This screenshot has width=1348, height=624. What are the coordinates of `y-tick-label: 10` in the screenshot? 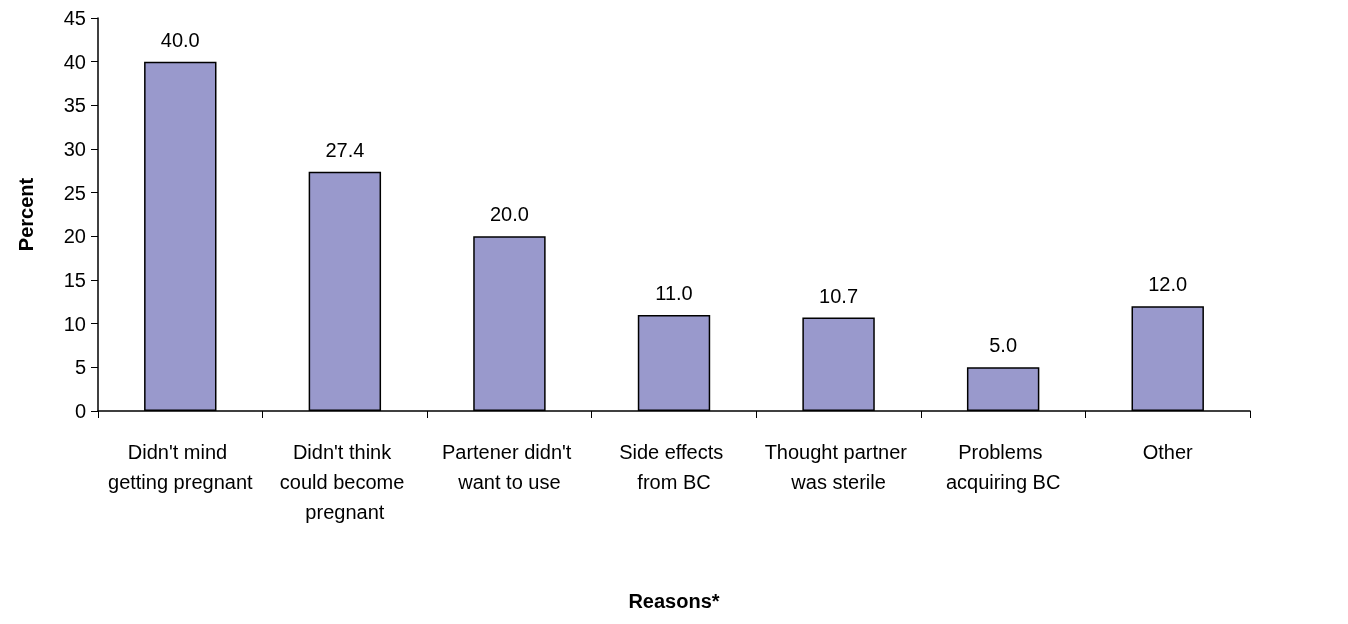 It's located at (74, 323).